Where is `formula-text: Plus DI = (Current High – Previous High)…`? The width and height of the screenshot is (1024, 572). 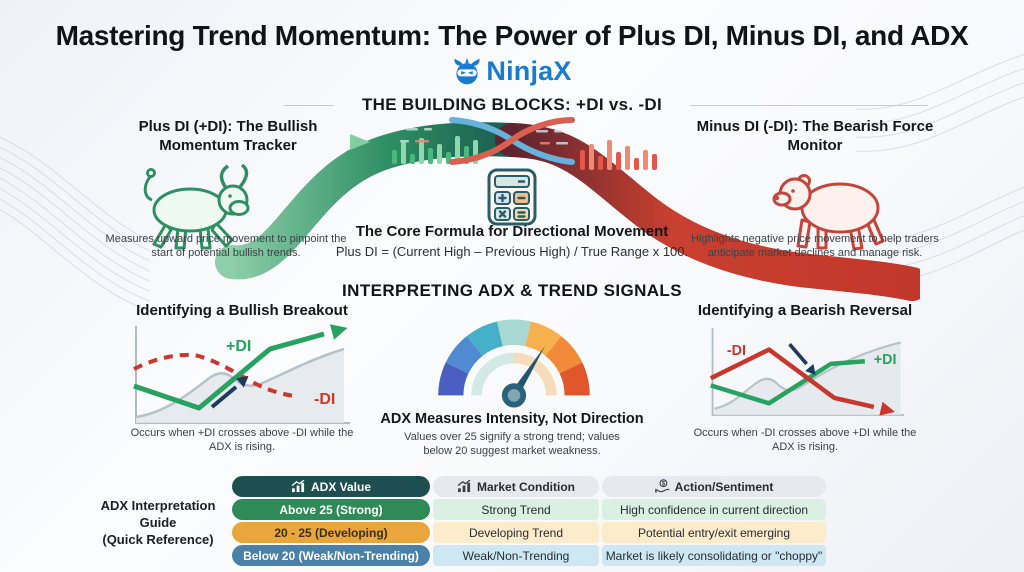
formula-text: Plus DI = (Current High – Previous High)… is located at coordinates (512, 251).